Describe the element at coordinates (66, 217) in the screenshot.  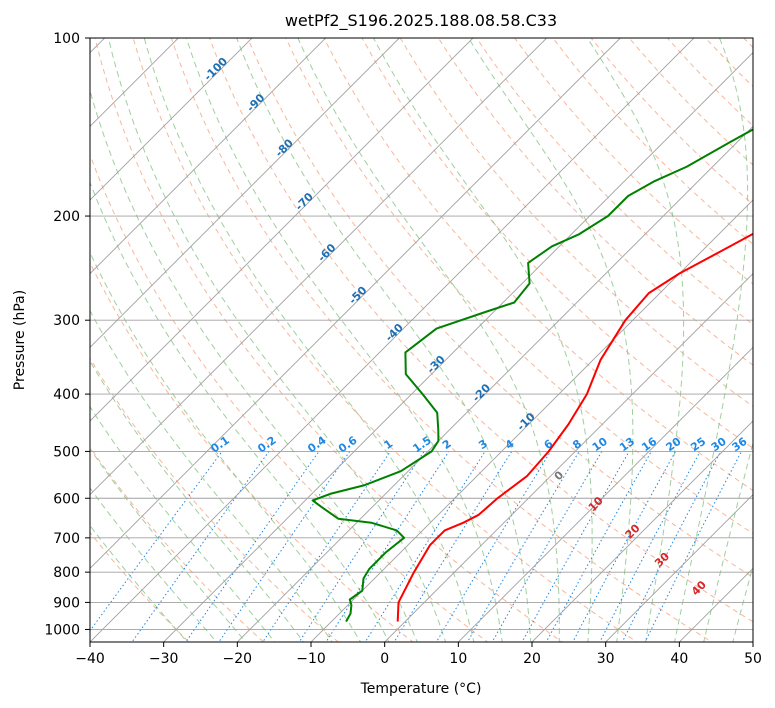
I see `y-tick-label: 200` at that location.